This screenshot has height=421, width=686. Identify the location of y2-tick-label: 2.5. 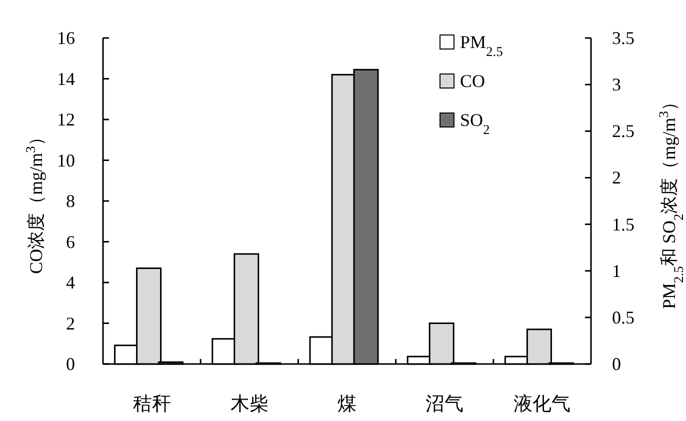
(623, 131).